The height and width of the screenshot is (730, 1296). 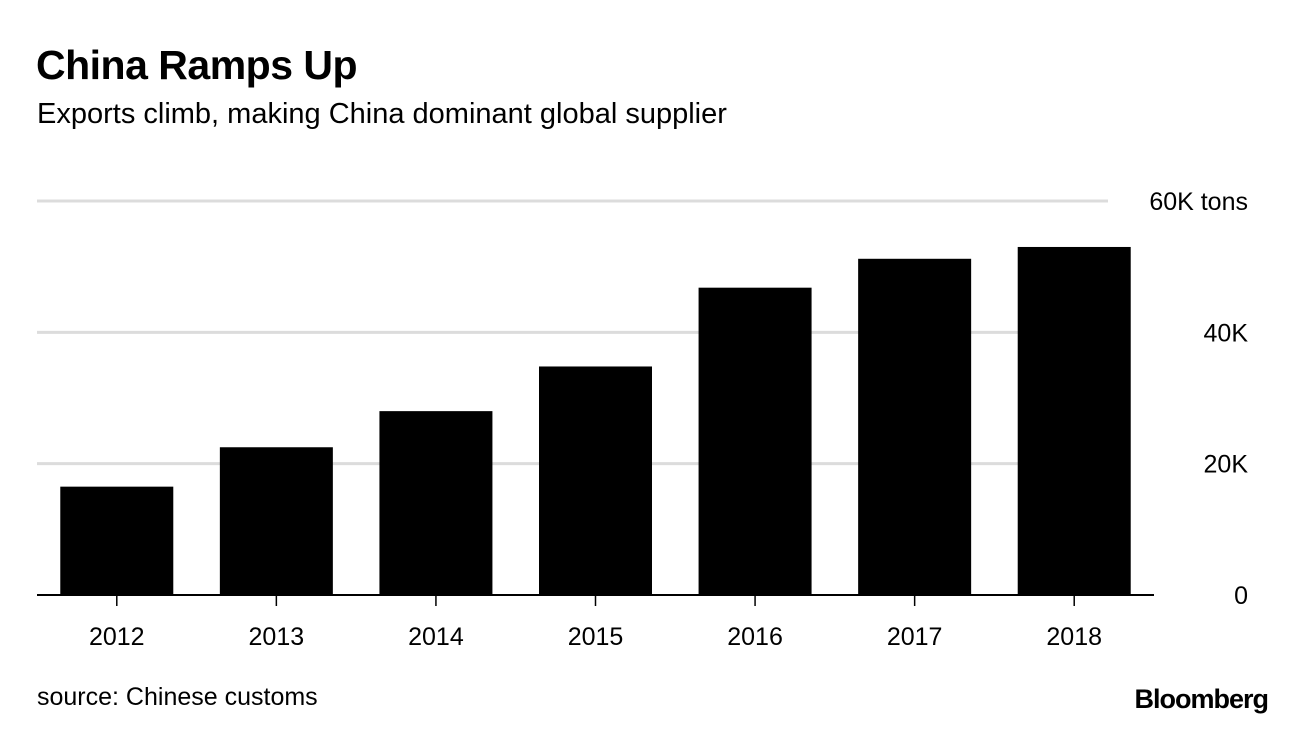 What do you see at coordinates (1226, 333) in the screenshot?
I see `y-tick-label: 40K` at bounding box center [1226, 333].